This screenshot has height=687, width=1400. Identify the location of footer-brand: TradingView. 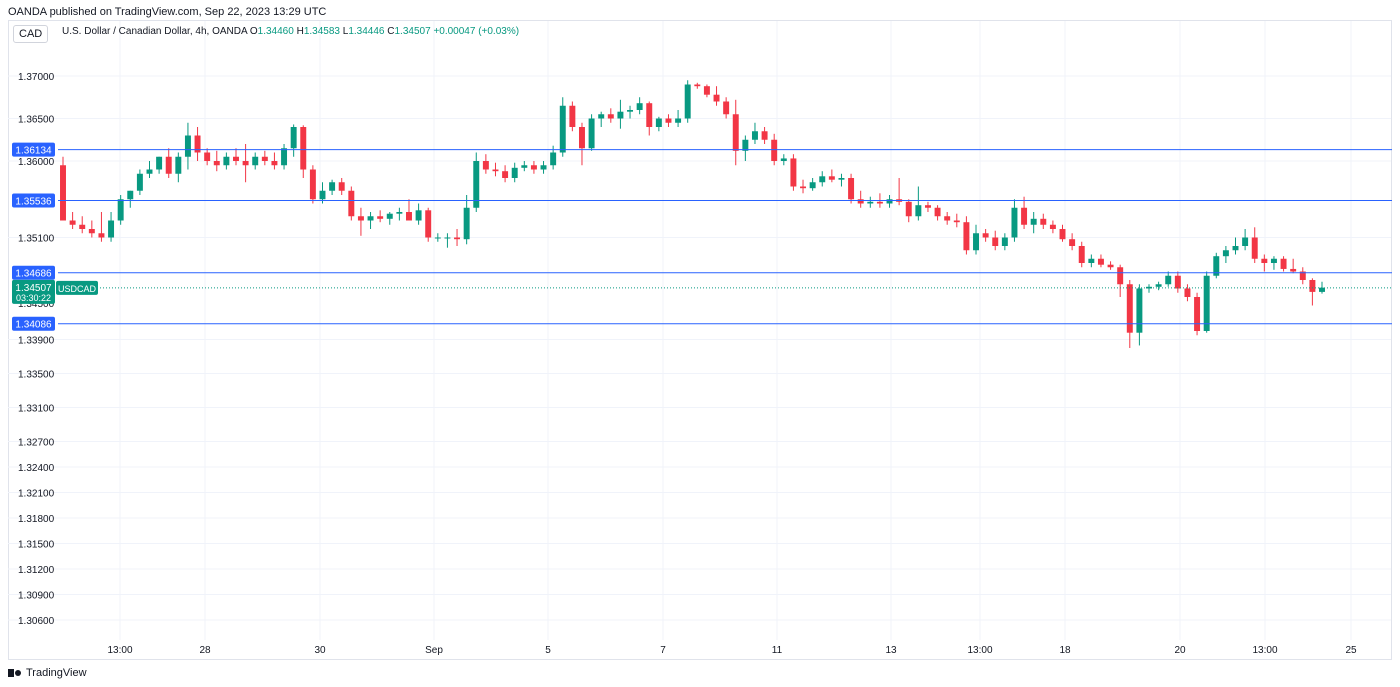
(56, 673).